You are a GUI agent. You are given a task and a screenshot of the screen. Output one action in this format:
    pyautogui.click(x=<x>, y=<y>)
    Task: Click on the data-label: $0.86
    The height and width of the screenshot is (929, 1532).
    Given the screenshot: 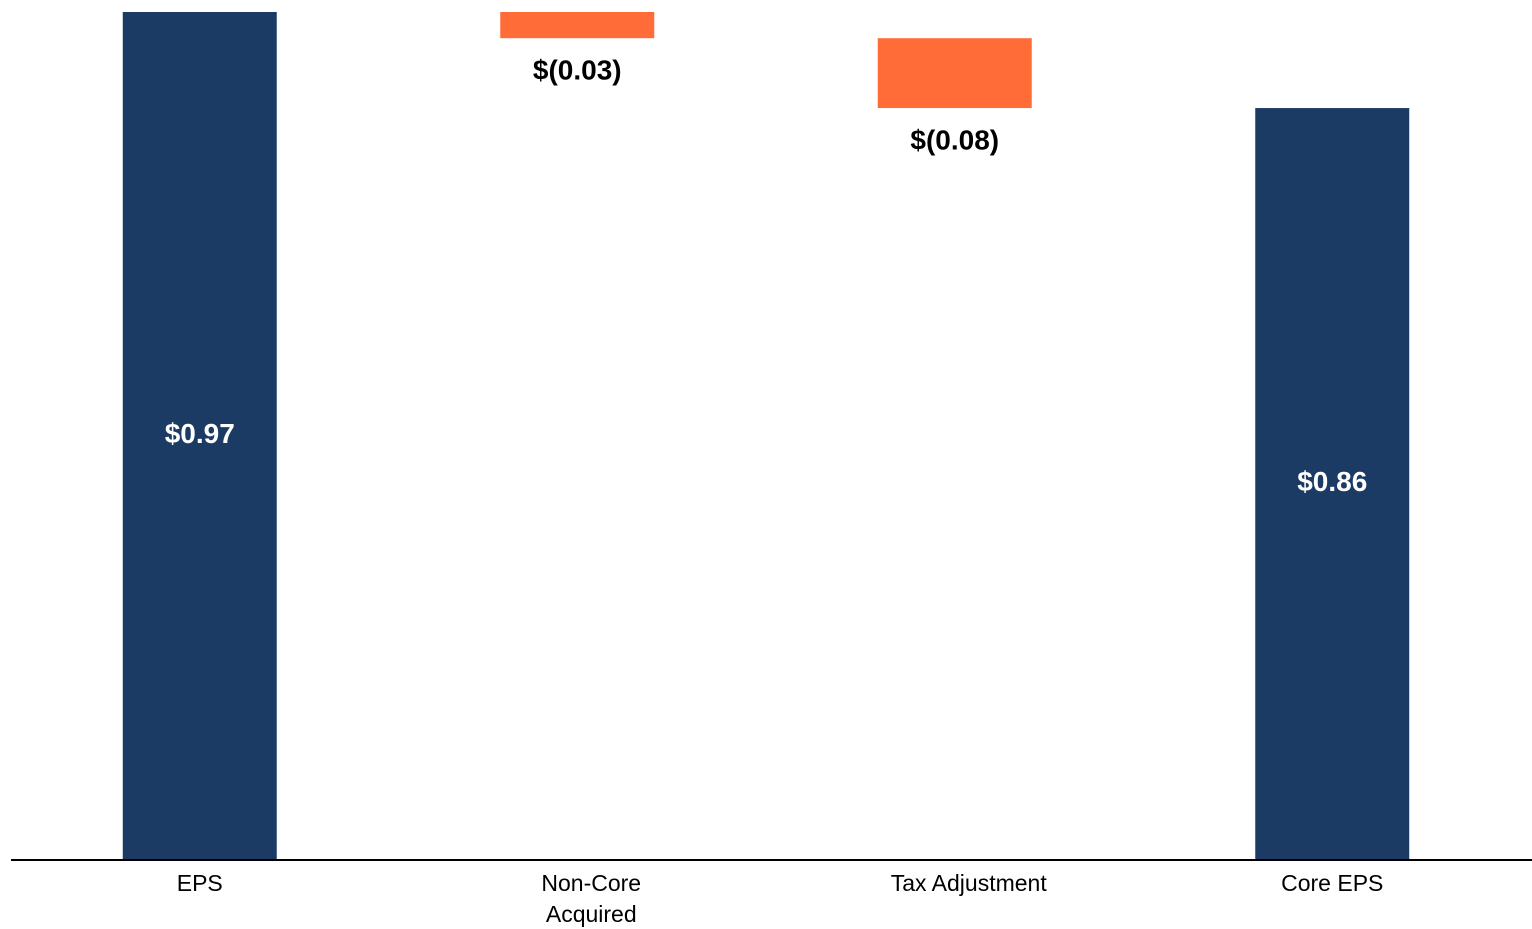 What is the action you would take?
    pyautogui.click(x=1332, y=481)
    